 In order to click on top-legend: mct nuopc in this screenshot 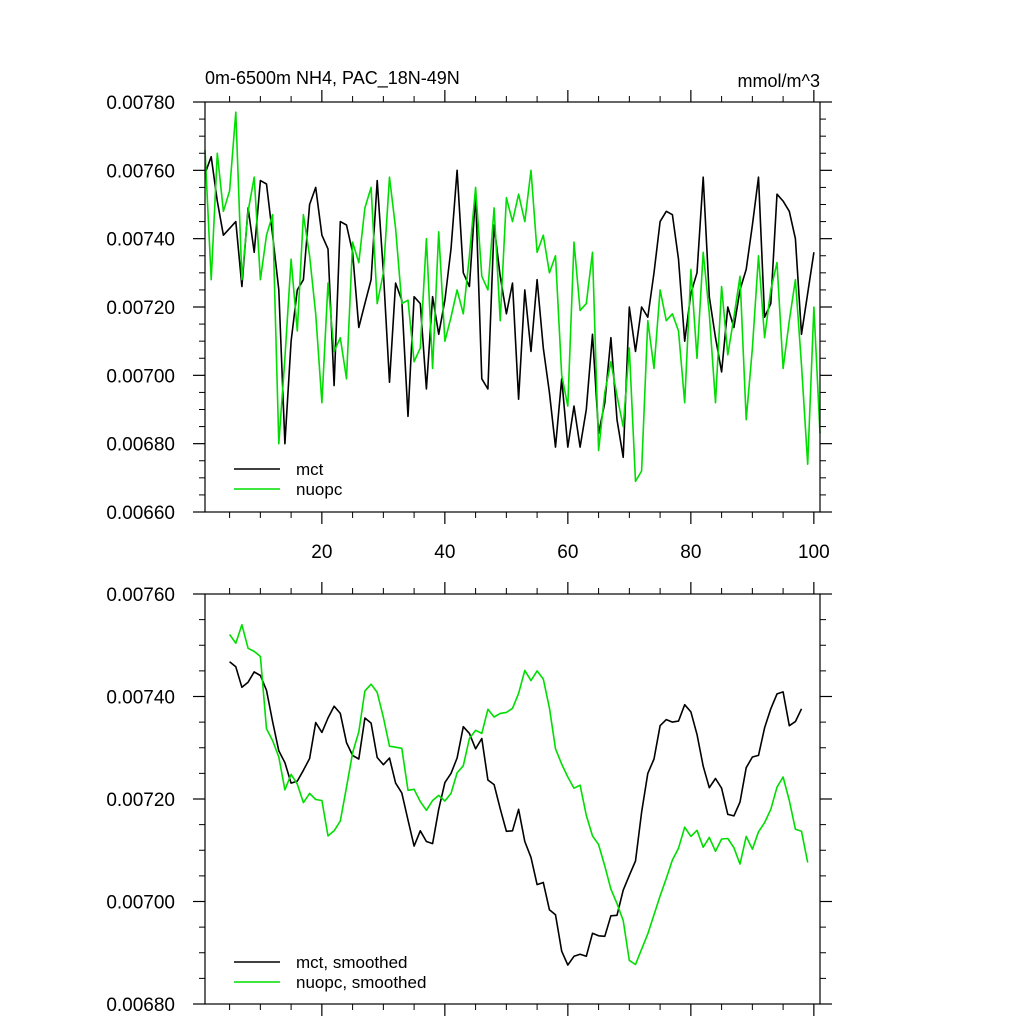, I will do `click(288, 479)`.